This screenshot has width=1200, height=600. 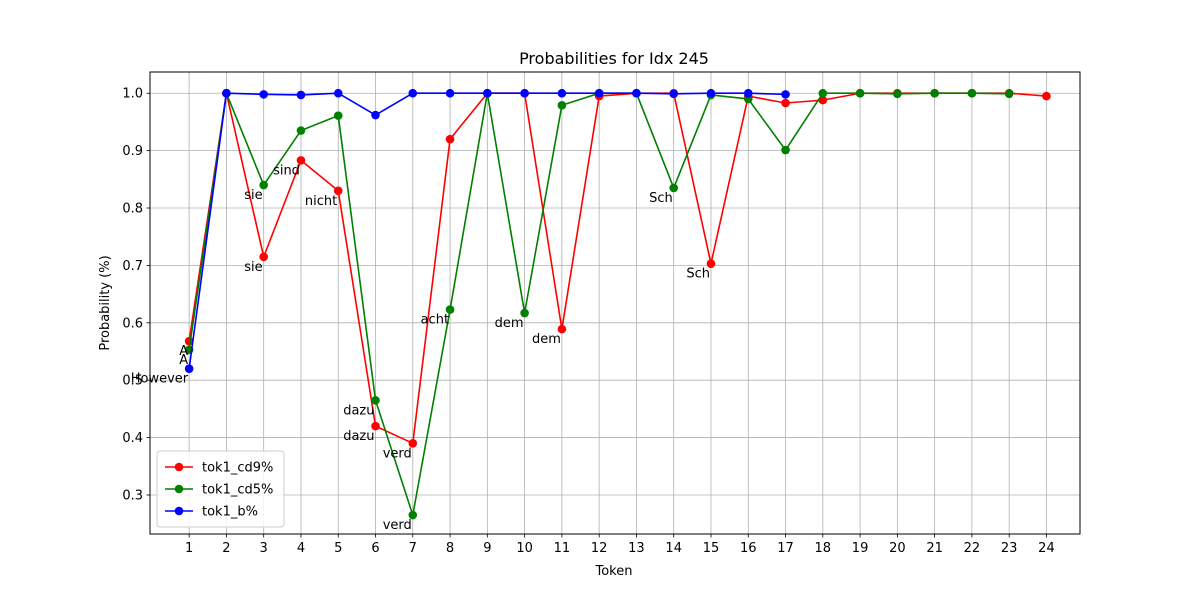 What do you see at coordinates (636, 548) in the screenshot?
I see `x-tick-label: 13` at bounding box center [636, 548].